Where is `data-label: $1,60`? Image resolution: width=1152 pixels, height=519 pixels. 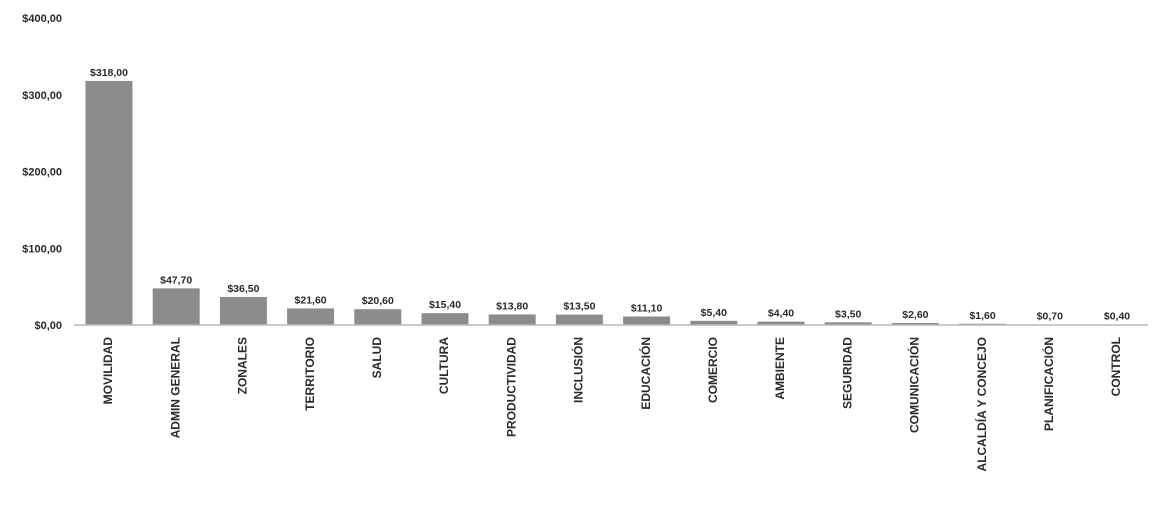
data-label: $1,60 is located at coordinates (982, 316).